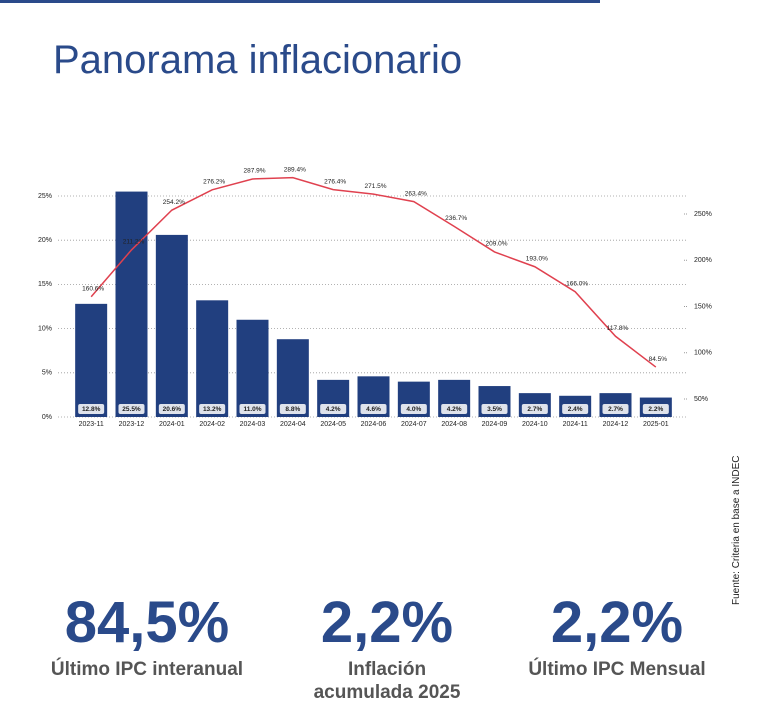 The height and width of the screenshot is (719, 768). Describe the element at coordinates (496, 244) in the screenshot. I see `line-label: 209.0%` at that location.